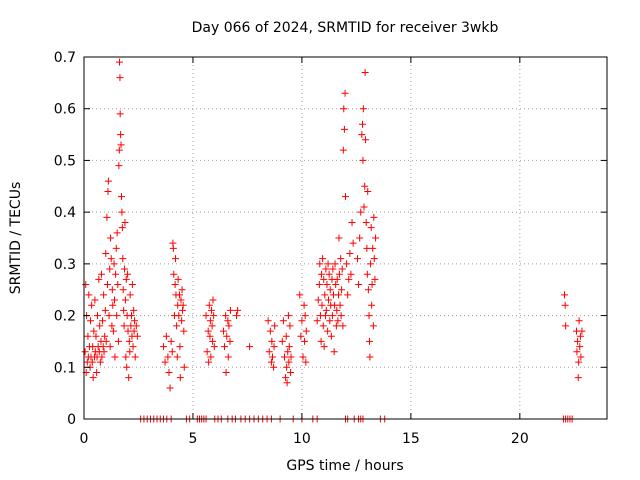  What do you see at coordinates (344, 466) in the screenshot?
I see `x-axis-label: GPS time / hours` at bounding box center [344, 466].